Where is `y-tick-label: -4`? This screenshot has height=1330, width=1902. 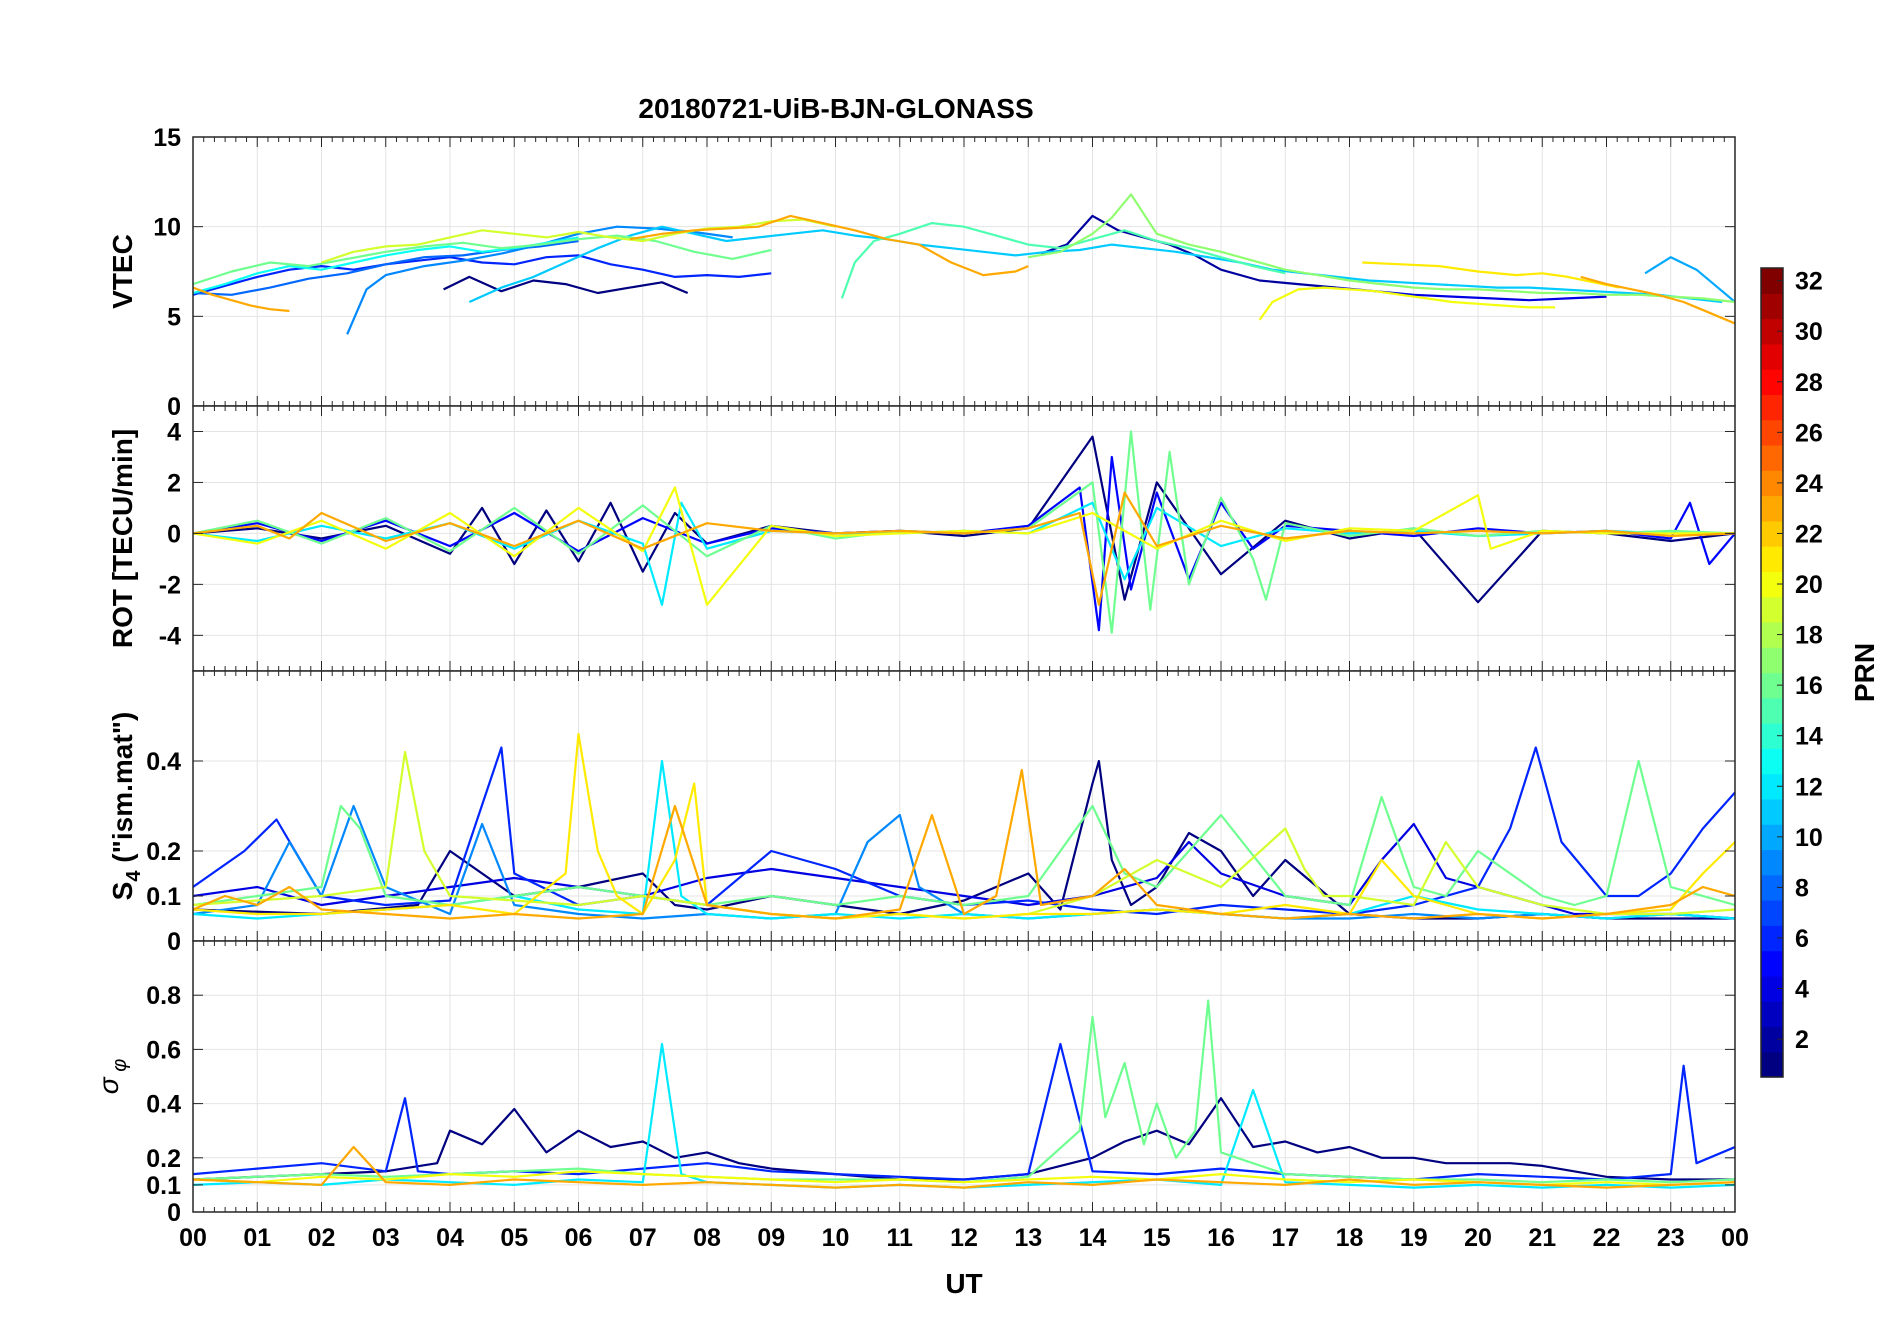 y-tick-label: -4 is located at coordinates (170, 636).